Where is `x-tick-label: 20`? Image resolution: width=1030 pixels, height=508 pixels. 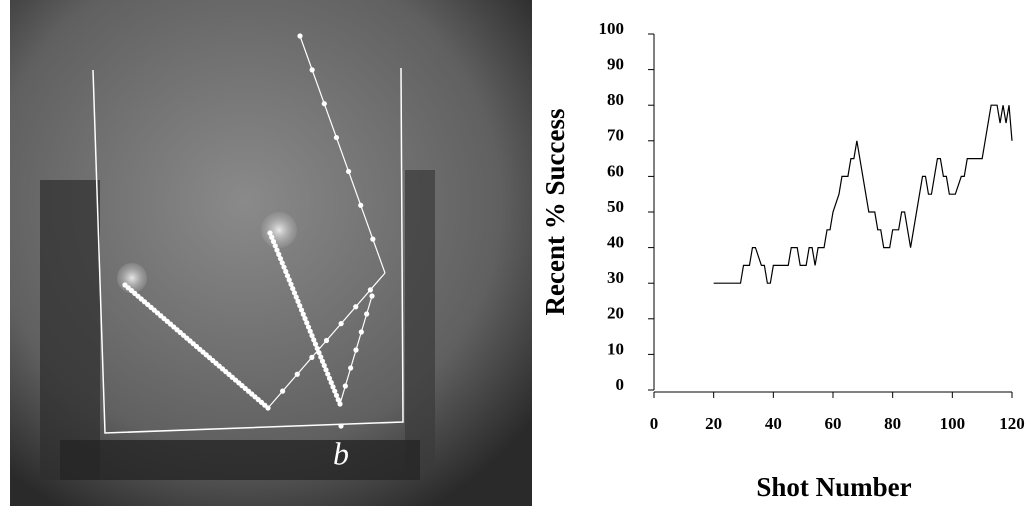 x-tick-label: 20 is located at coordinates (713, 423).